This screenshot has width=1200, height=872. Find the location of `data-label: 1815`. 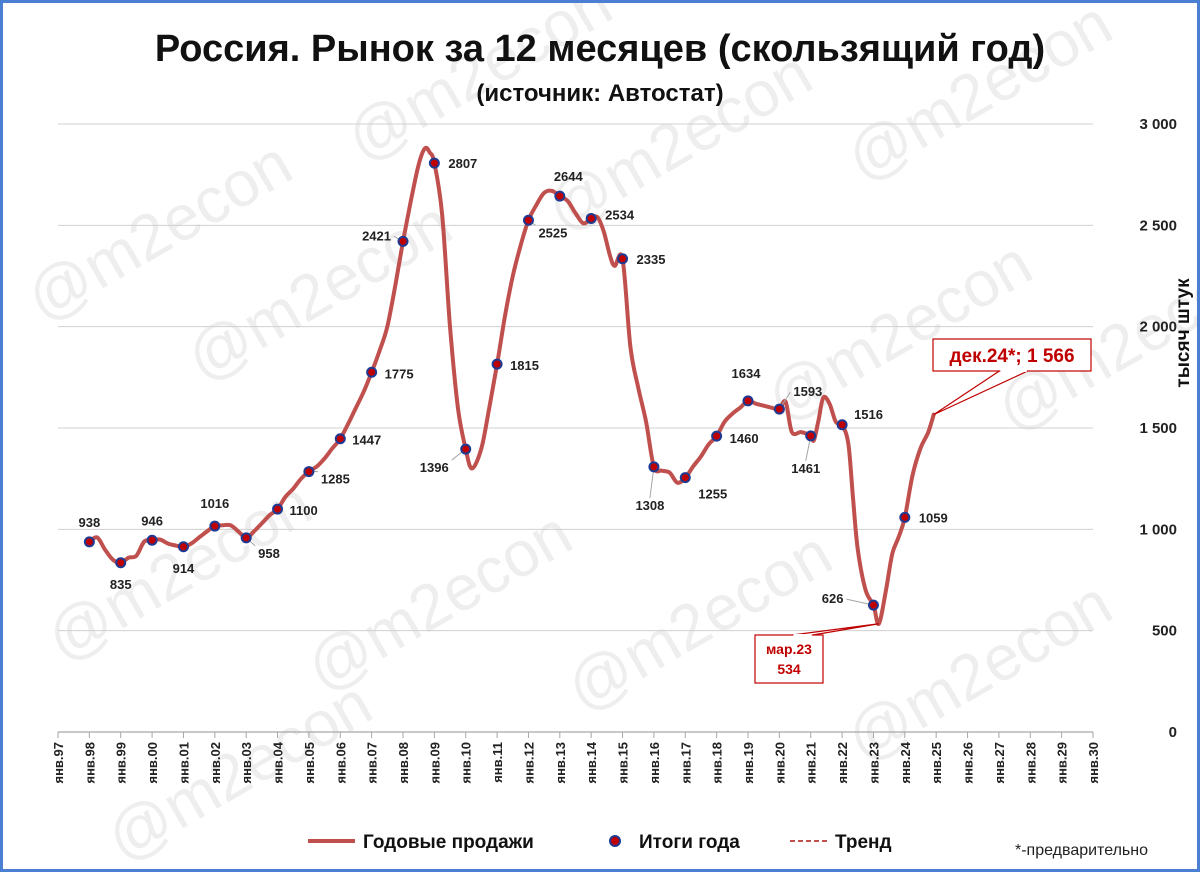

data-label: 1815 is located at coordinates (524, 365).